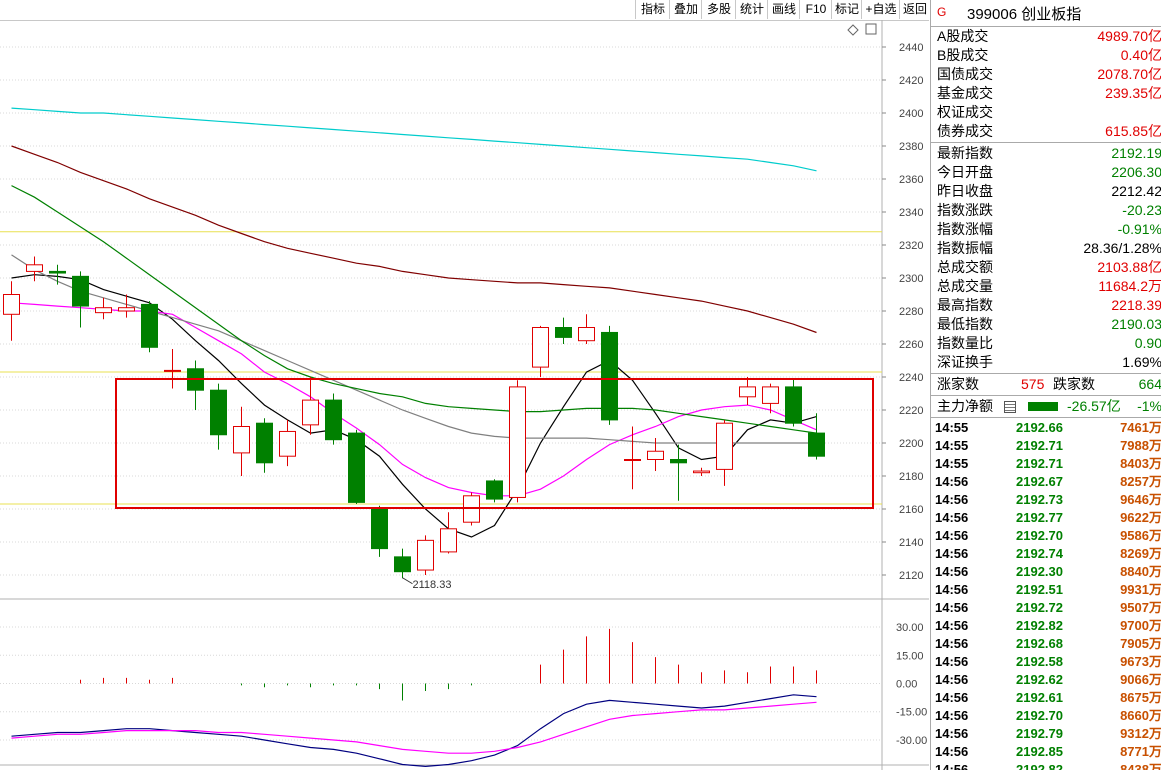 The image size is (1161, 770). What do you see at coordinates (1140, 607) in the screenshot?
I see `tick-volume: 9507万` at bounding box center [1140, 607].